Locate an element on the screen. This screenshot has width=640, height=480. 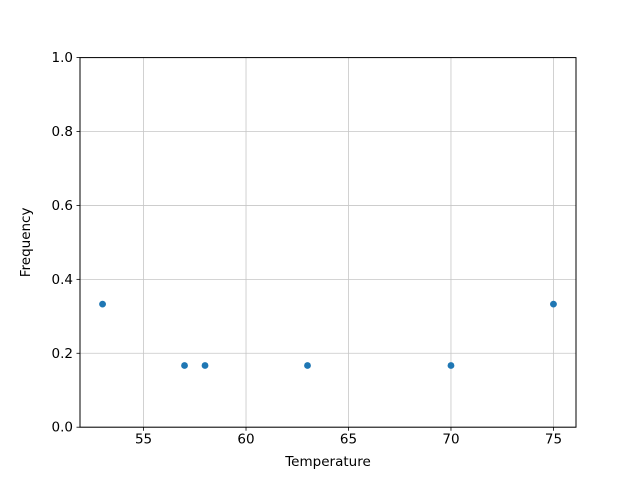
y-tick-label: 0.8 is located at coordinates (62, 132).